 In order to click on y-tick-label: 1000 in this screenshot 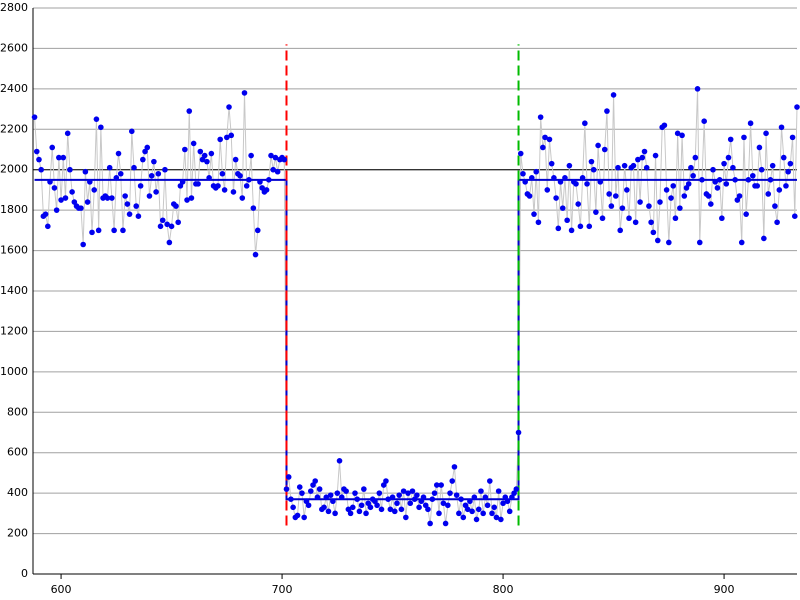, I will do `click(14, 371)`.